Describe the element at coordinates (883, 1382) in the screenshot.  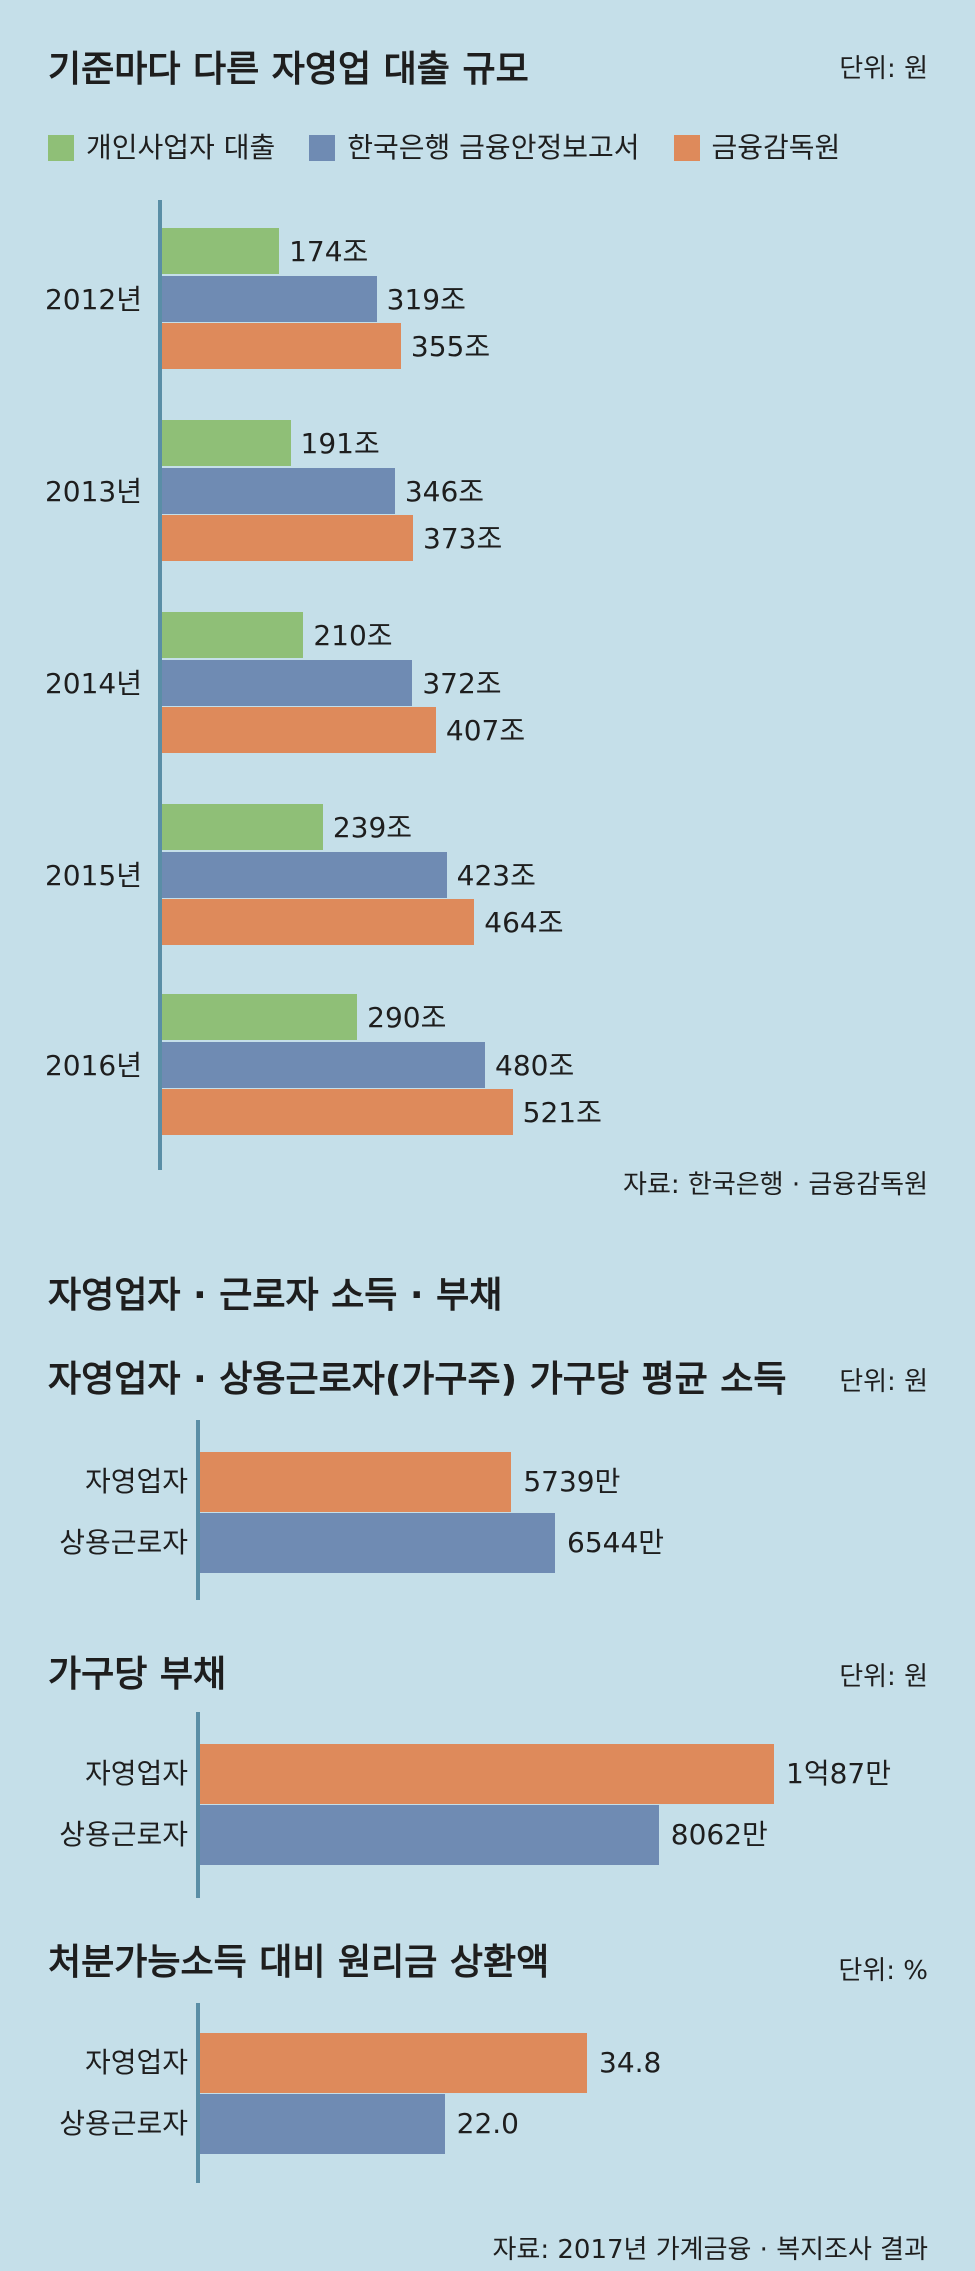
I see `chart2-unit: 단위: 원` at that location.